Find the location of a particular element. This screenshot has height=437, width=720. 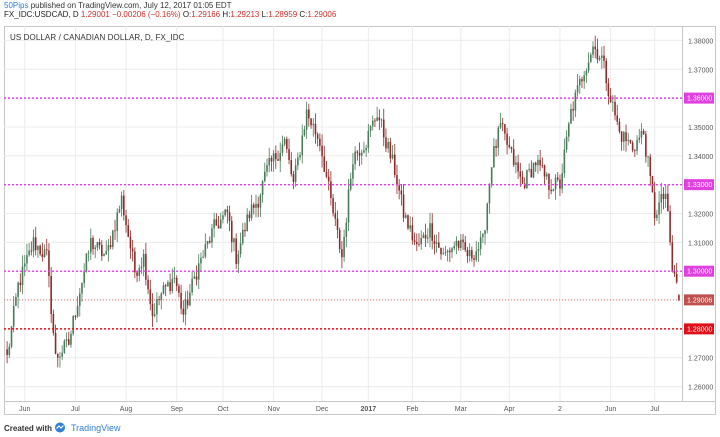

y-tick-label: 1.35000 is located at coordinates (700, 128).